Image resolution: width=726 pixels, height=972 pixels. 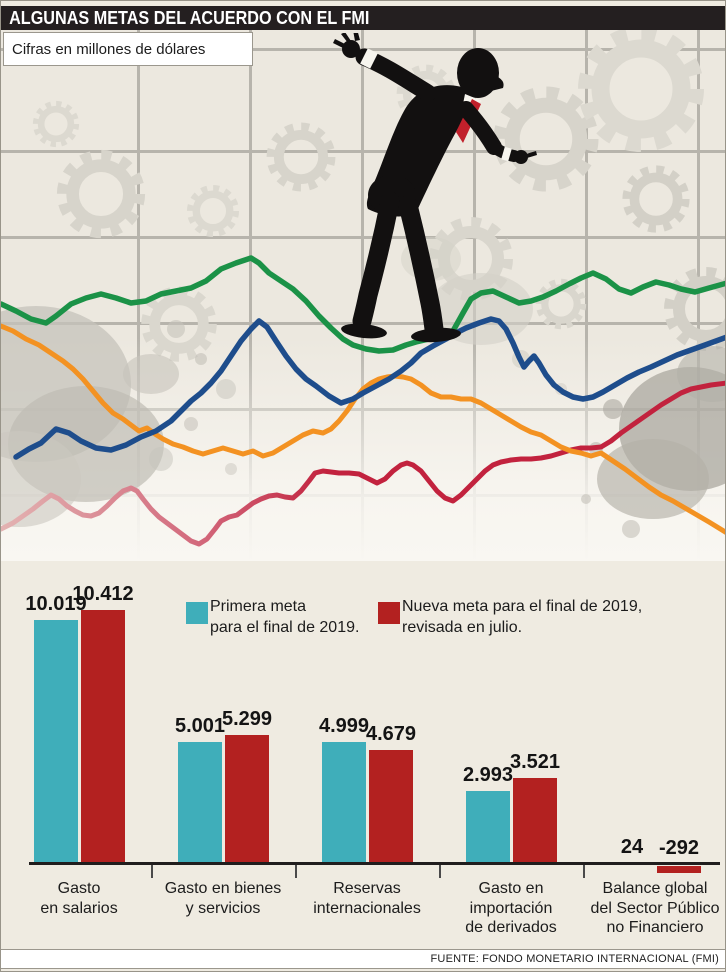 What do you see at coordinates (535, 762) in the screenshot?
I see `bar-value-label: 3.521` at bounding box center [535, 762].